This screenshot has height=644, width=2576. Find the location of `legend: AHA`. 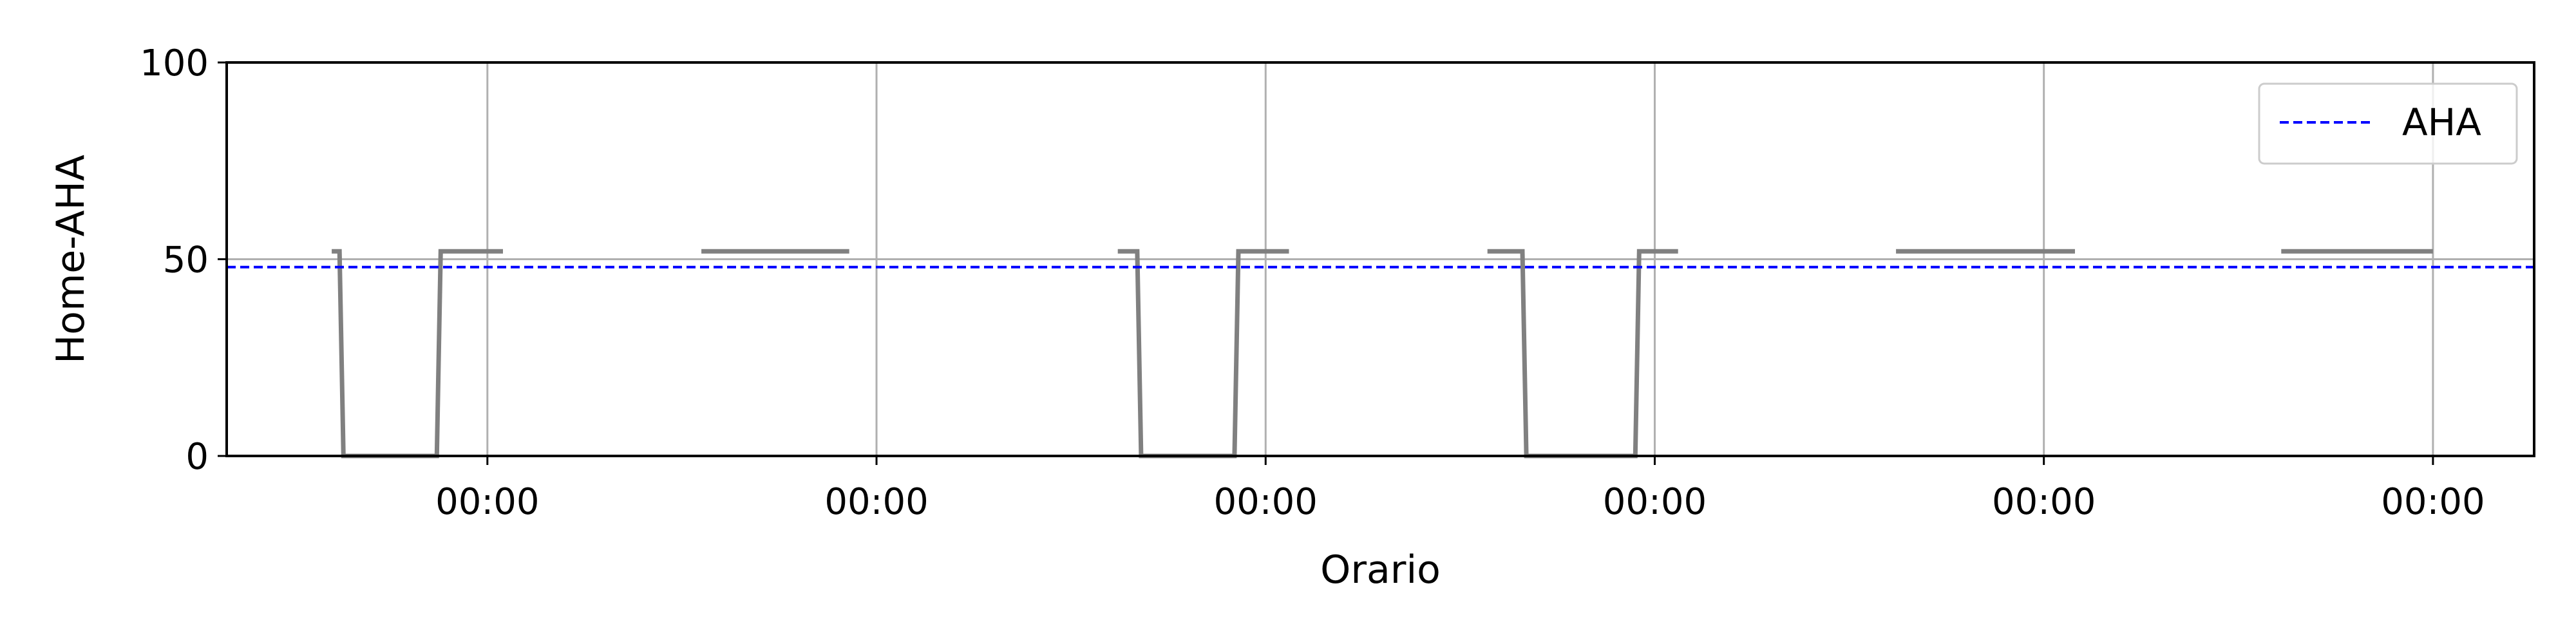

legend: AHA is located at coordinates (2388, 124).